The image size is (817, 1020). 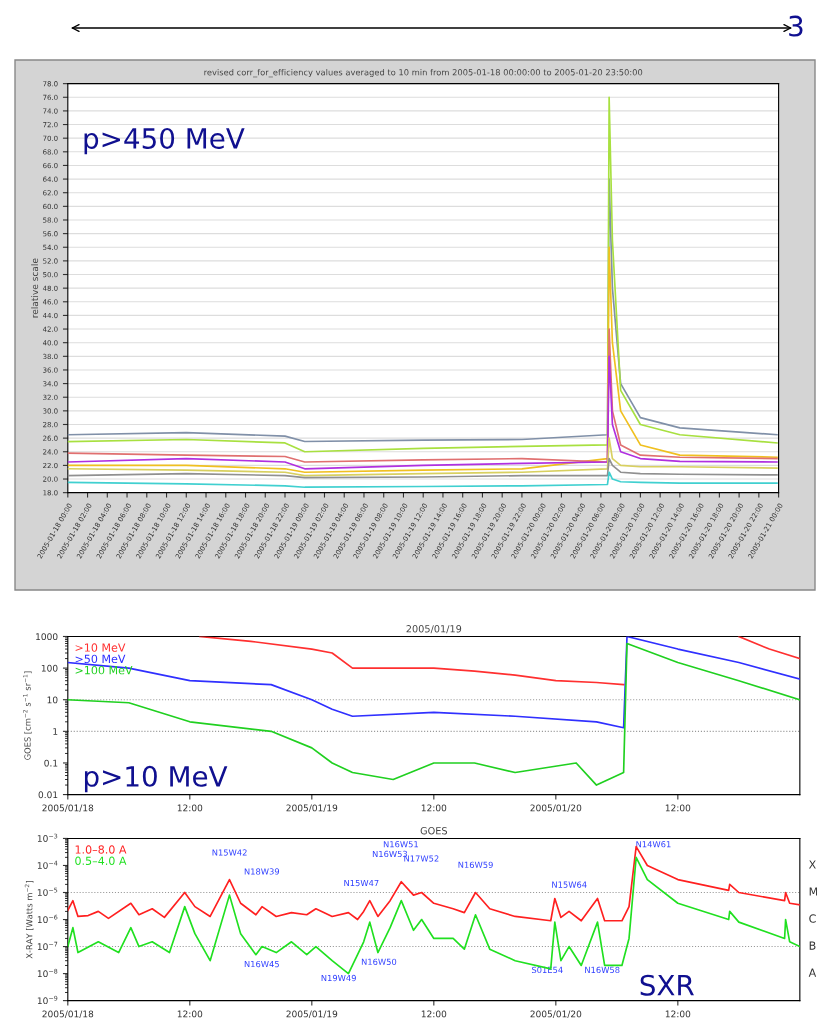 I want to click on text: C, so click(x=812, y=918).